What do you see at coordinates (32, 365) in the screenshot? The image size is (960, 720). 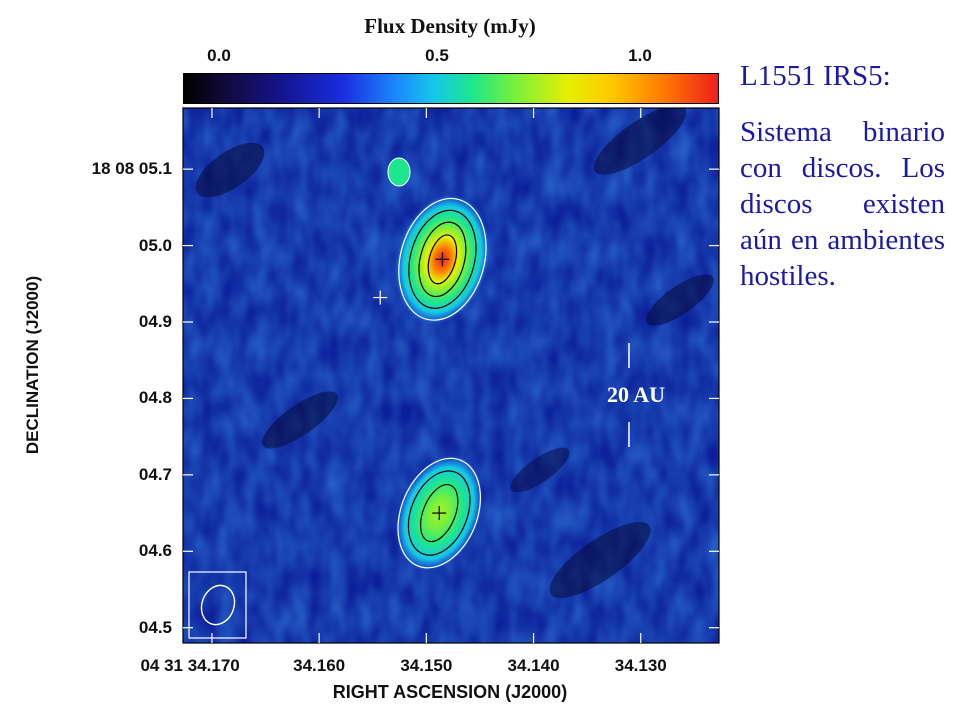 I see `y-axis-label: DECLINATION (J2000)` at bounding box center [32, 365].